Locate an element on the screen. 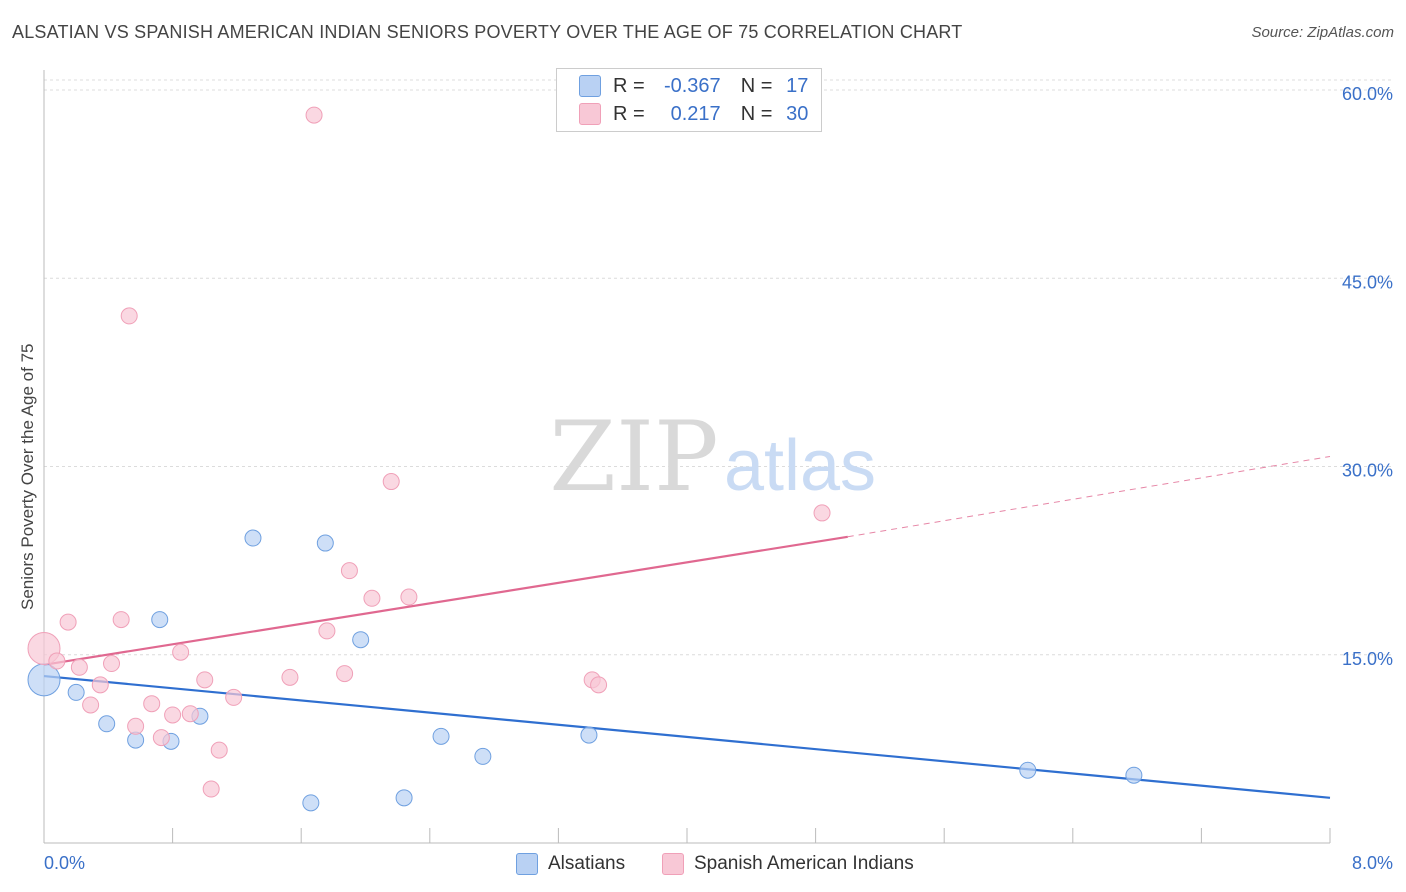  trend-line-extension is located at coordinates (1089, 496).